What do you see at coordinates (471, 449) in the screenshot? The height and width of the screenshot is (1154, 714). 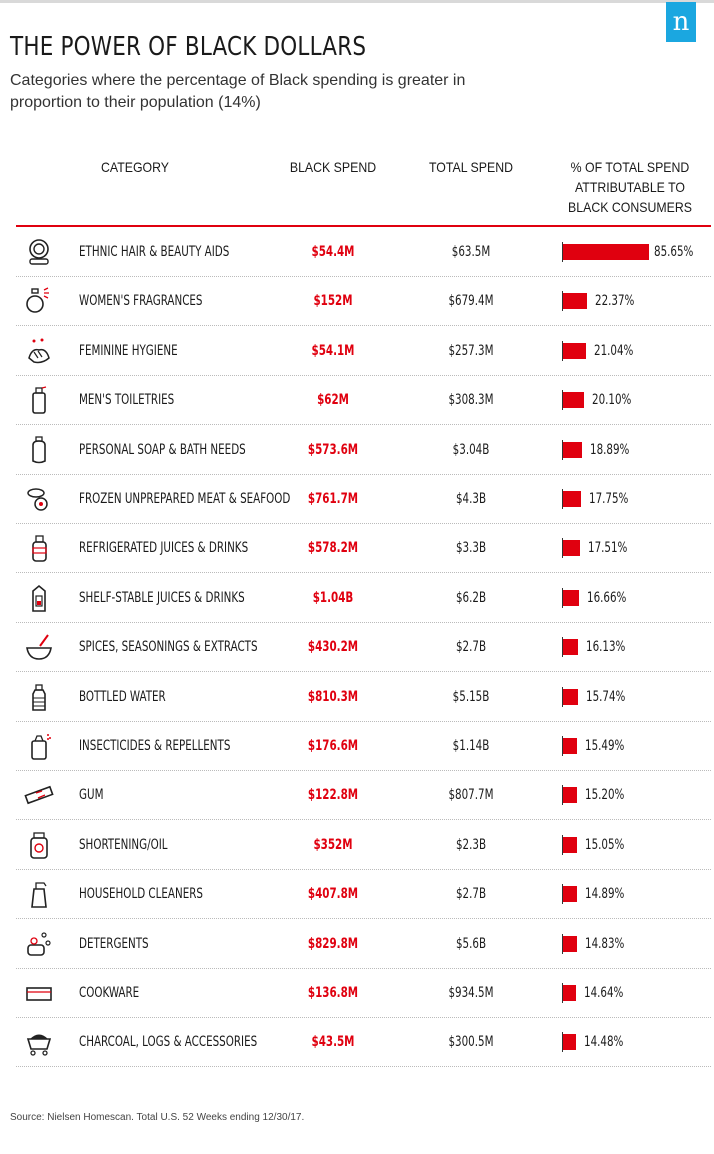 I see `total-spend-value: $3.04B` at bounding box center [471, 449].